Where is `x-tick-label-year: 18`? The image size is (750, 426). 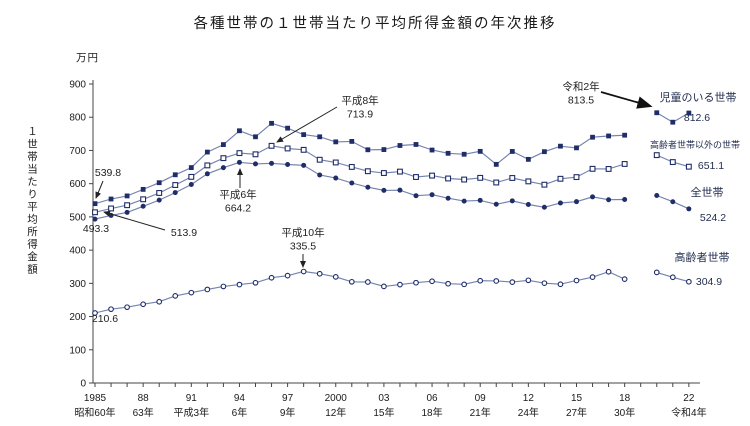 x-tick-label-year: 18 is located at coordinates (625, 398).